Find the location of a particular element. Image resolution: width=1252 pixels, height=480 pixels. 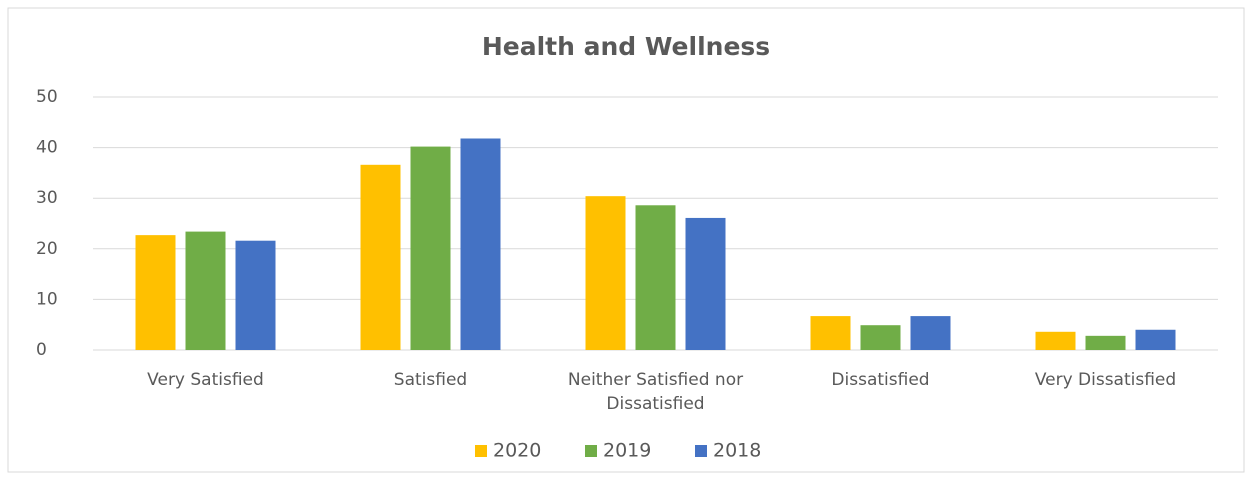

x-tick-label: Very Satisfied is located at coordinates (205, 380).